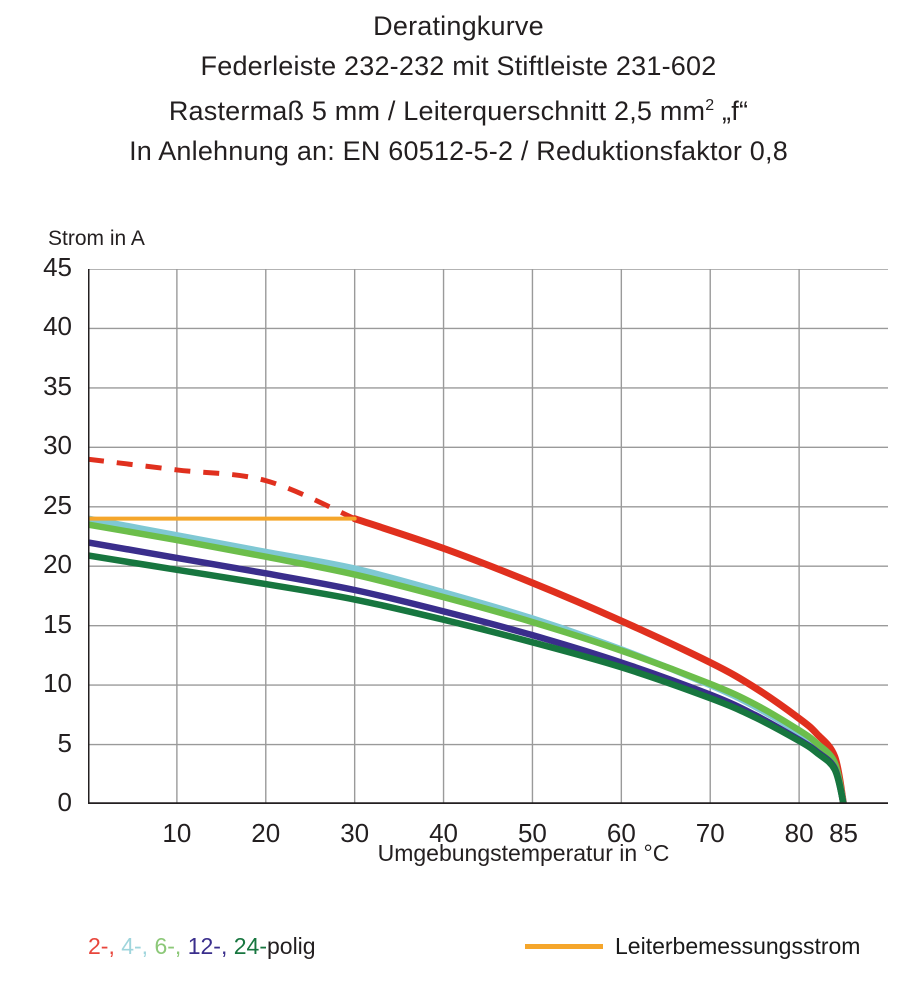  I want to click on title-line-3-superscript: 2, so click(710, 105).